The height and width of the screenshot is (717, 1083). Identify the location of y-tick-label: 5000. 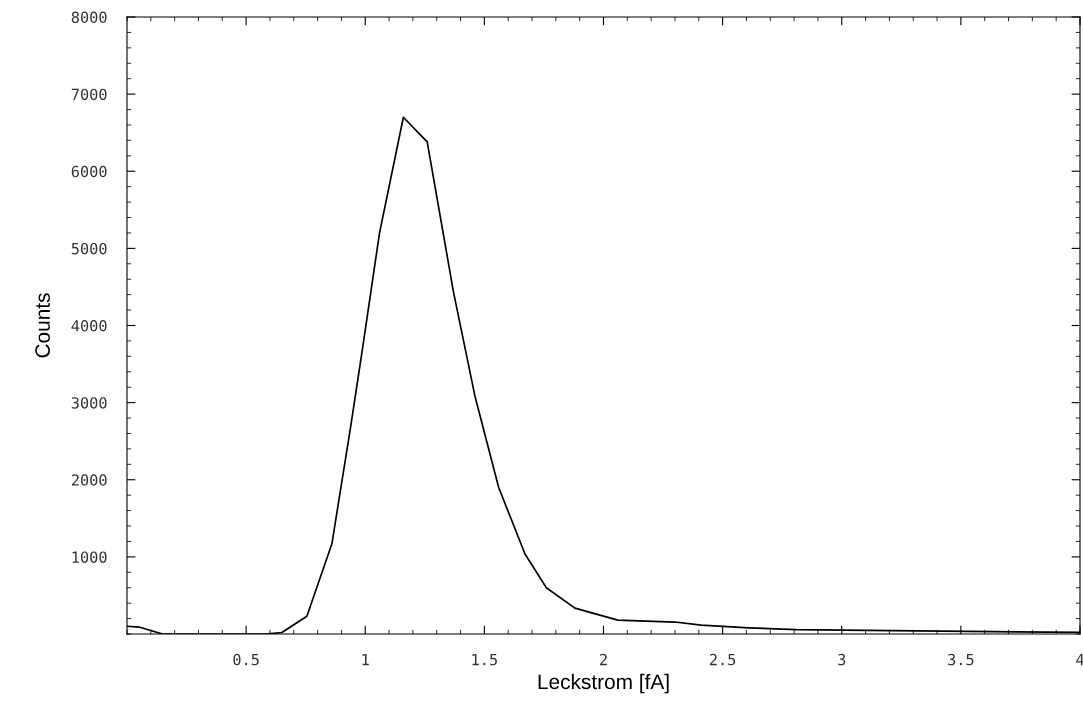
(89, 248).